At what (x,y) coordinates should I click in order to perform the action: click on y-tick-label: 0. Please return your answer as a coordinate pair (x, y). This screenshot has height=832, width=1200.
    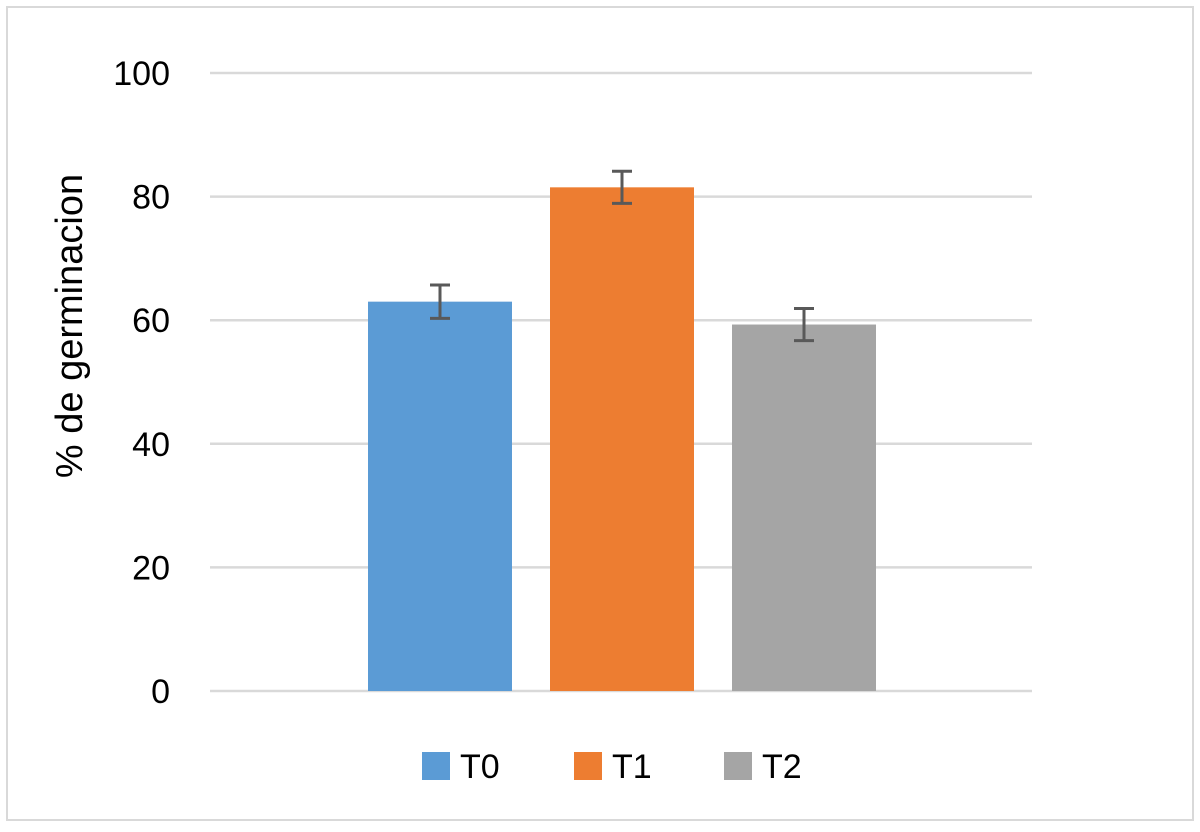
    Looking at the image, I should click on (160, 692).